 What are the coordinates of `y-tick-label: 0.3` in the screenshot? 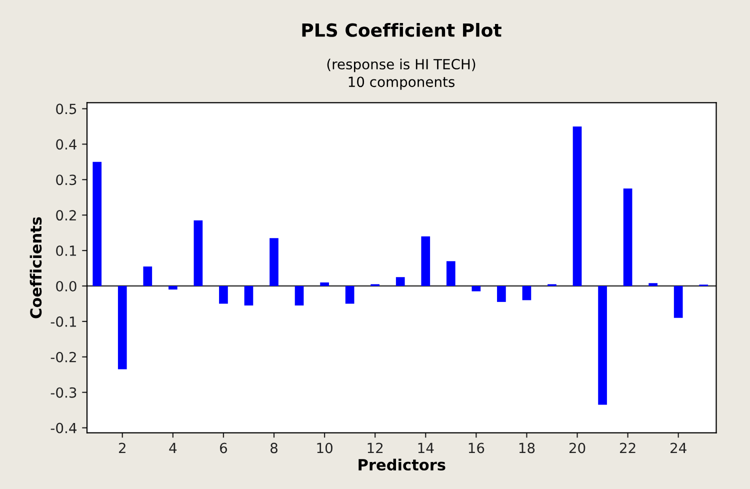 It's located at (66, 180).